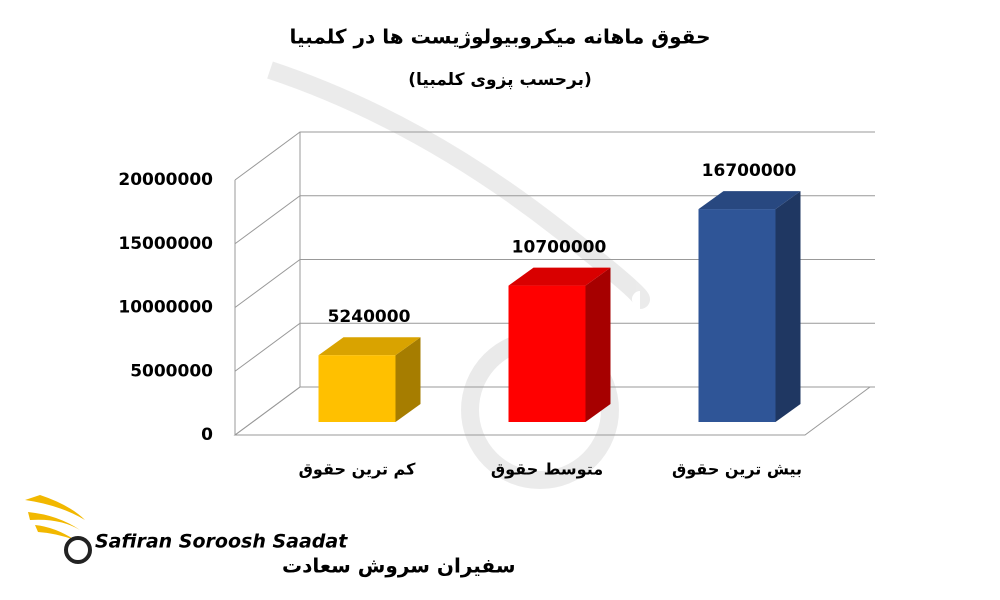  What do you see at coordinates (547, 469) in the screenshot?
I see `x-tick-label: متوسط حقوق` at bounding box center [547, 469].